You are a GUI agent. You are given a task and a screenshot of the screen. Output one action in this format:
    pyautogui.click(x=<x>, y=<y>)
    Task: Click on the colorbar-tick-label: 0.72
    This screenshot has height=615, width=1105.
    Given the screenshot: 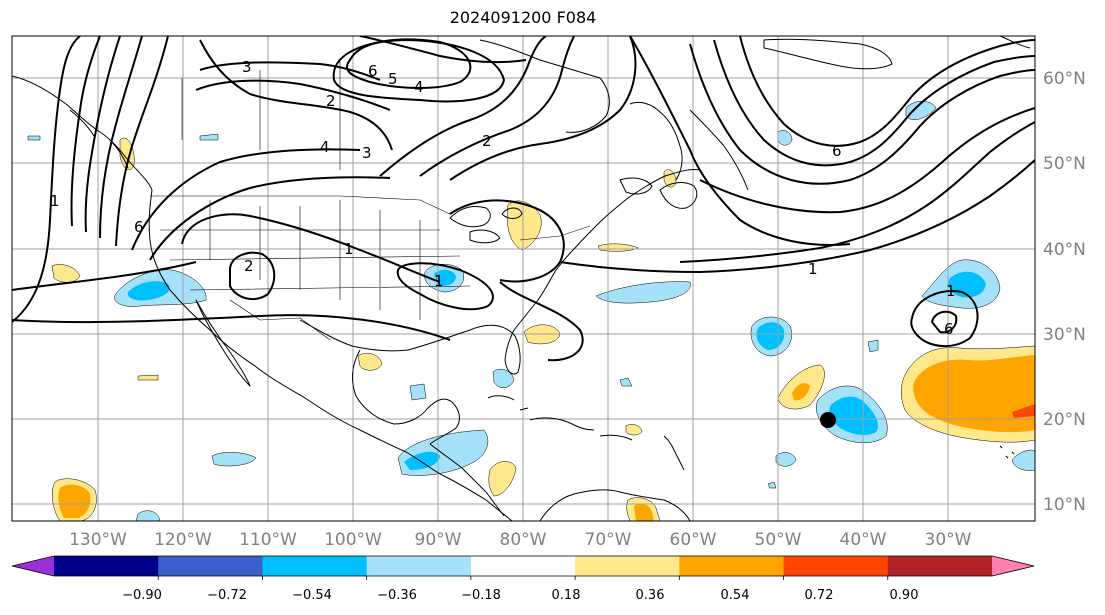 What is the action you would take?
    pyautogui.click(x=819, y=595)
    